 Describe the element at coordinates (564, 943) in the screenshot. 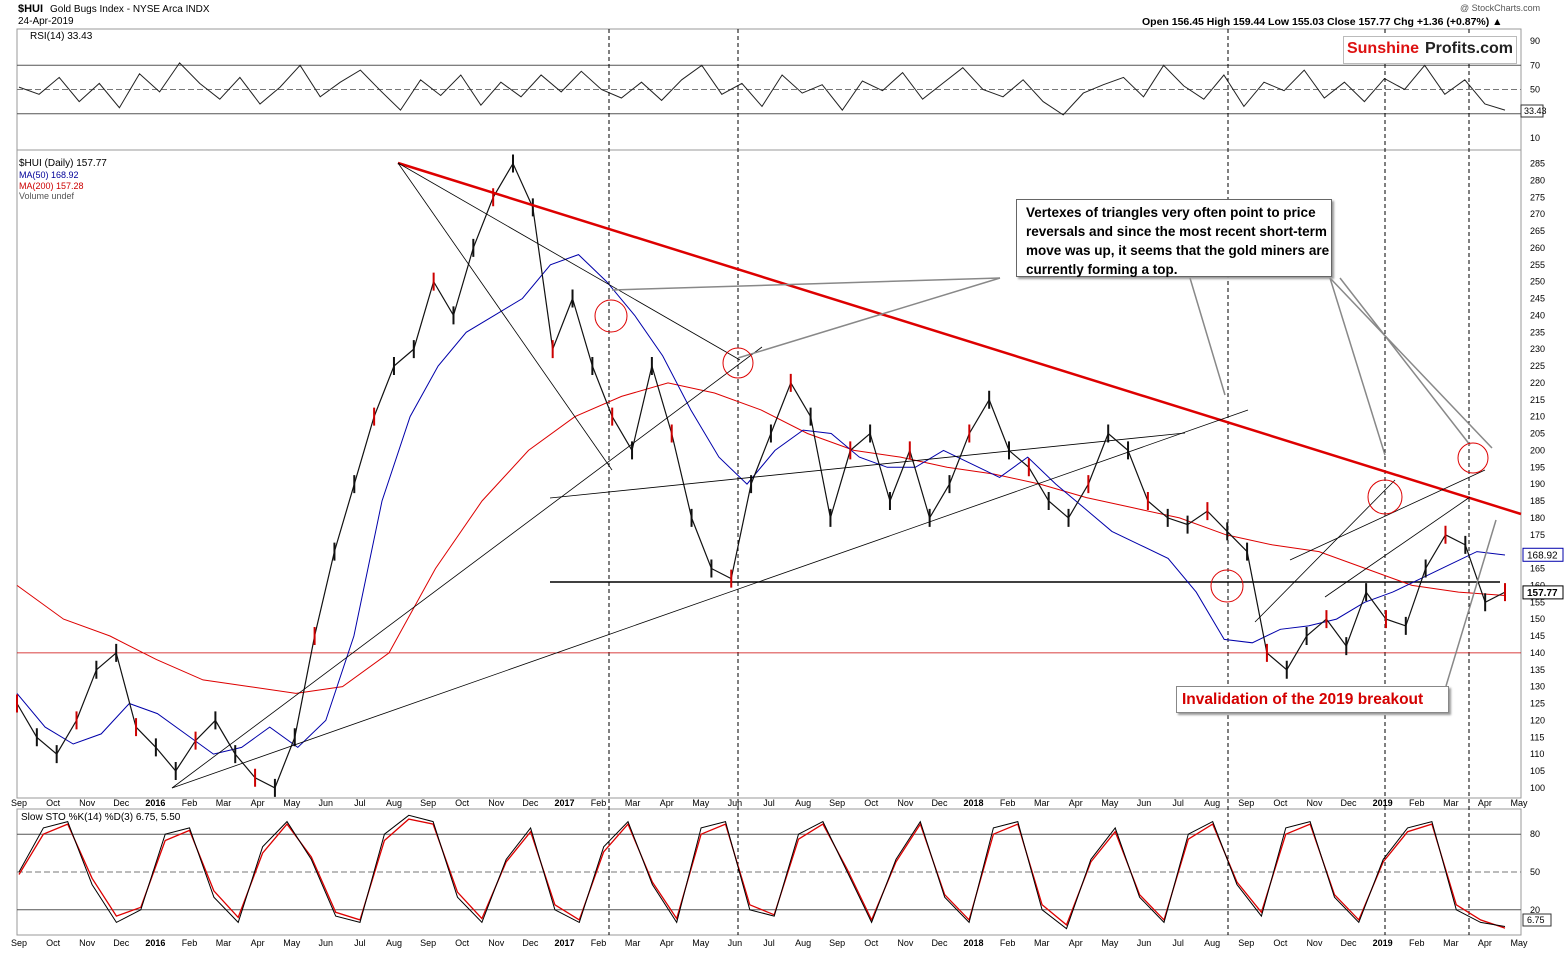

I see `x-sto-tick-16: 2017` at that location.